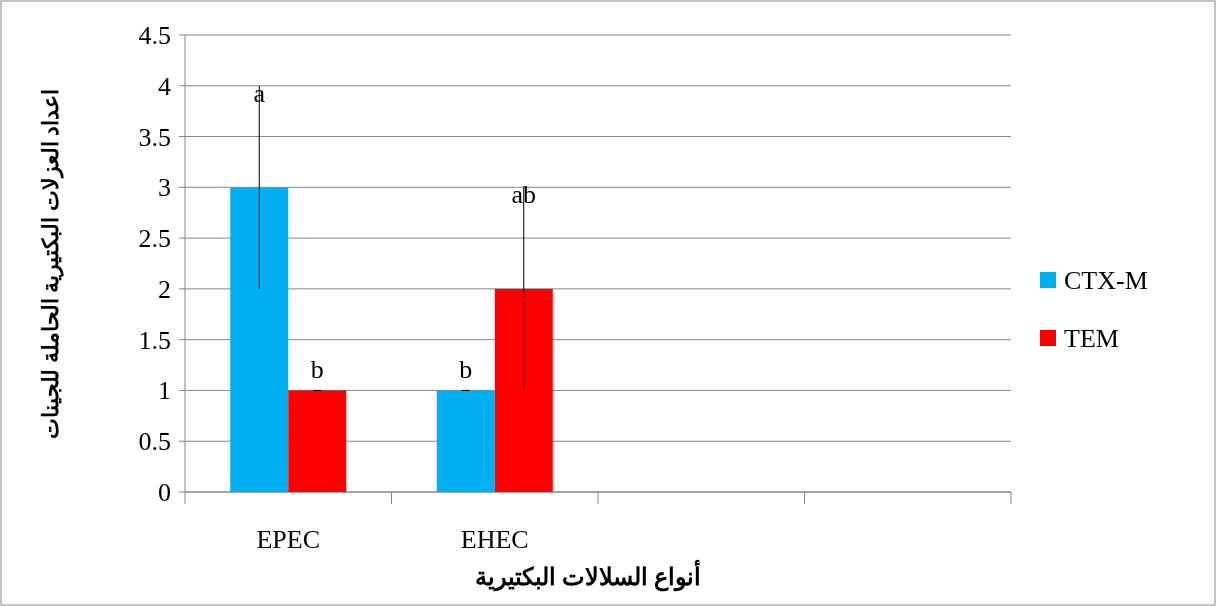 The image size is (1216, 606). I want to click on y-tick-label: 4, so click(164, 86).